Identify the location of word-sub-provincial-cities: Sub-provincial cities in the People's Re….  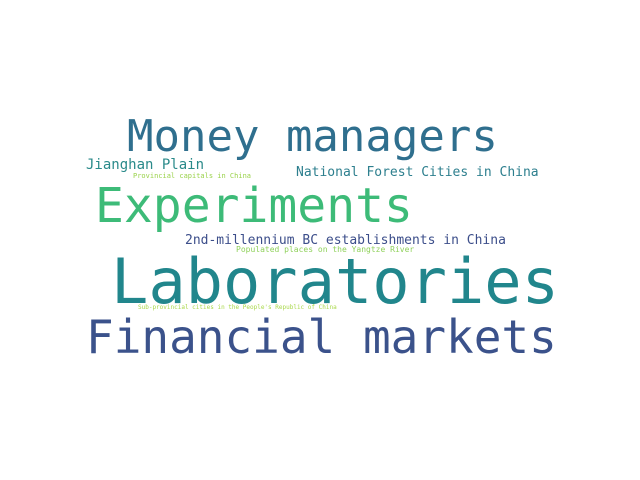
(237, 307).